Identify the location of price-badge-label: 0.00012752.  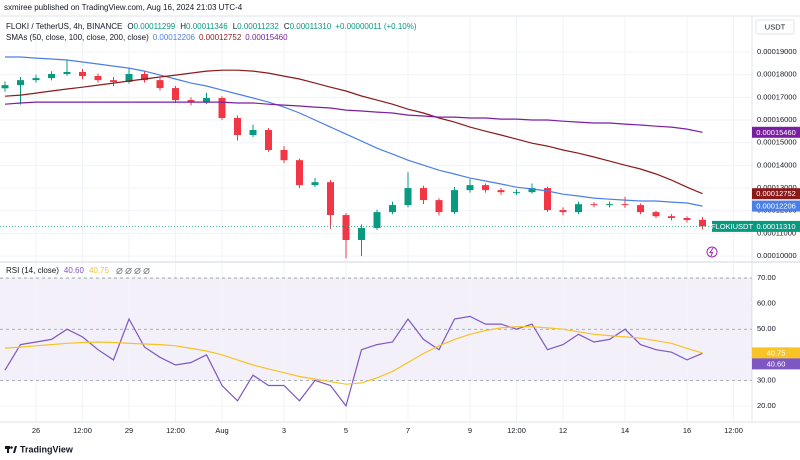
(776, 193).